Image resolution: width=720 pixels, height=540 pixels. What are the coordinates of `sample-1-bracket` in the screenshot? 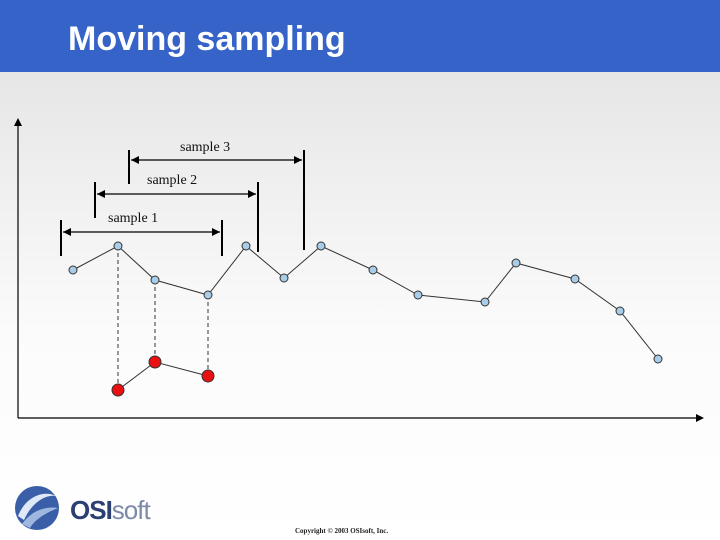 It's located at (141, 238).